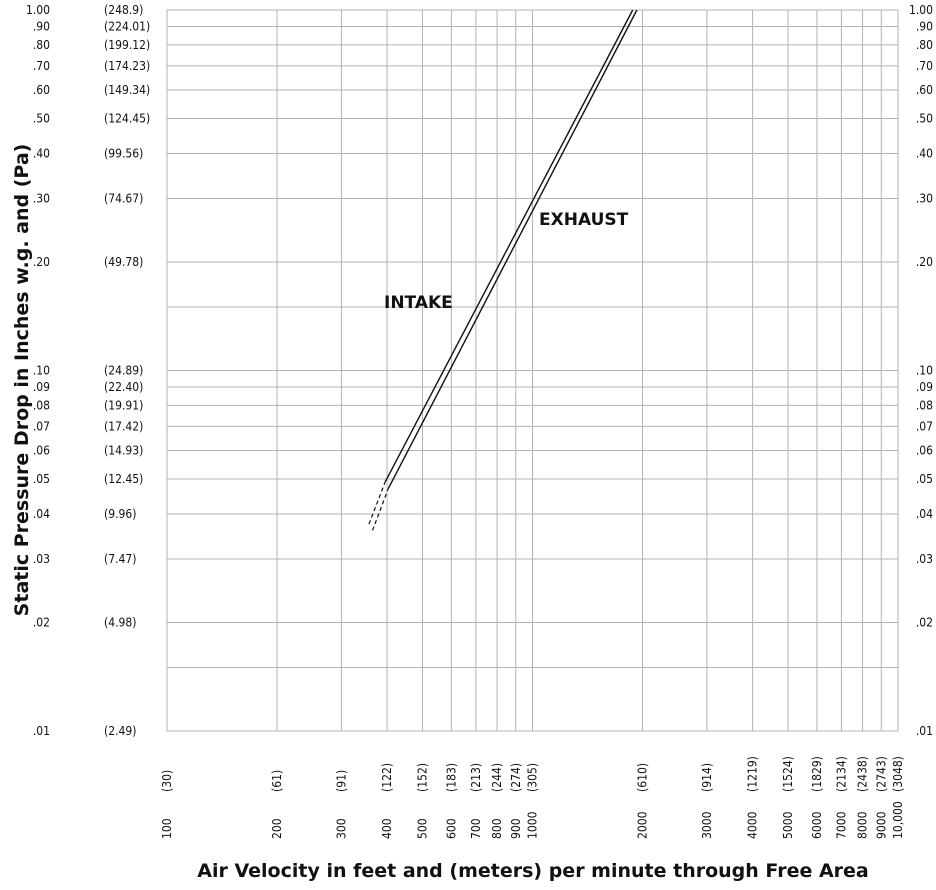  What do you see at coordinates (707, 825) in the screenshot?
I see `x-tick-label: 3000` at bounding box center [707, 825].